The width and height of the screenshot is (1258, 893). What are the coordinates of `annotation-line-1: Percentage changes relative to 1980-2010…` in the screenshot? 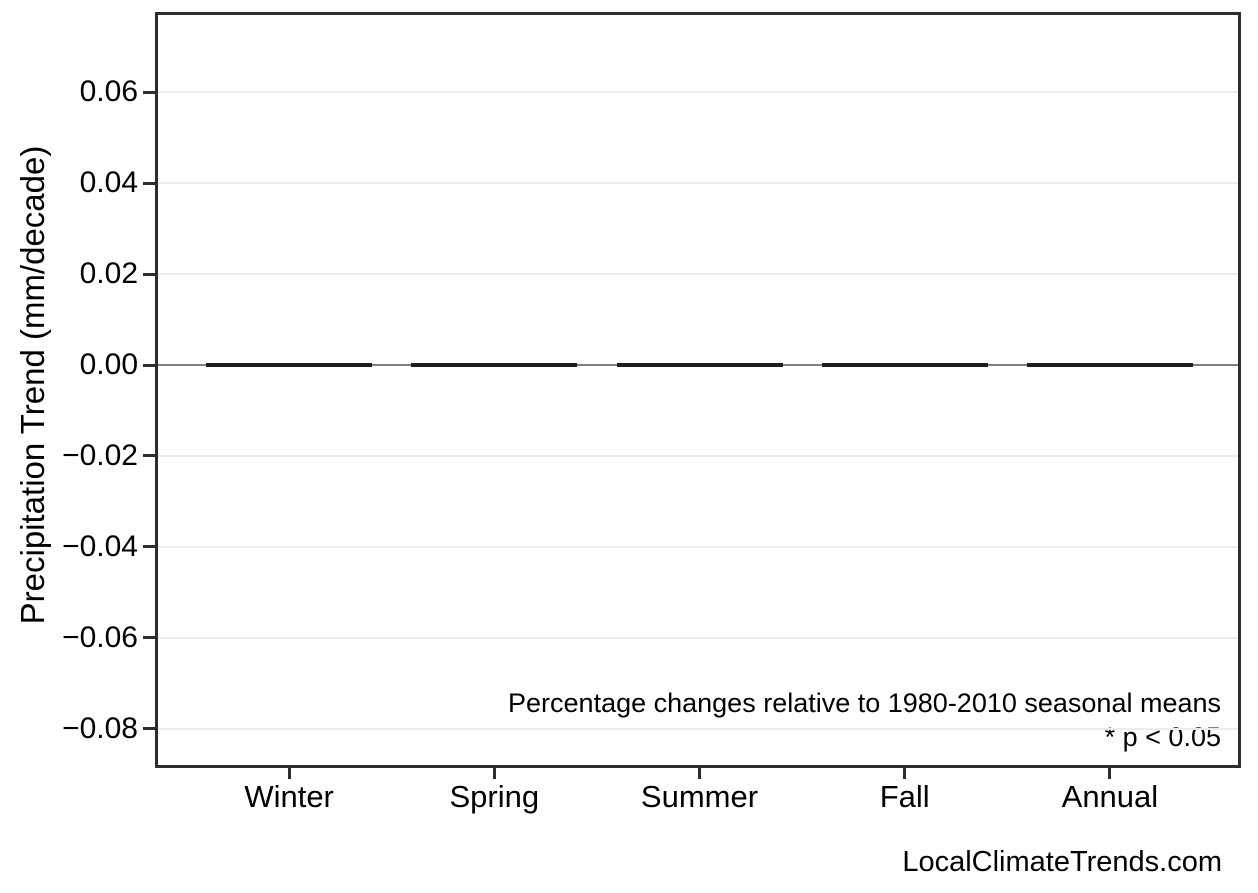 It's located at (864, 703).